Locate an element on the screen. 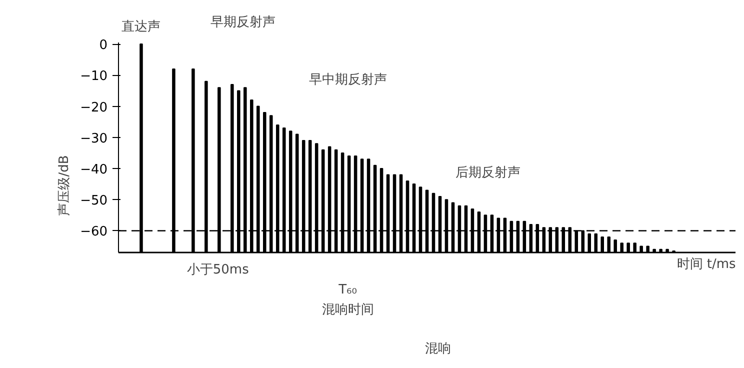 The height and width of the screenshot is (368, 744). text: 直达声 is located at coordinates (141, 26).